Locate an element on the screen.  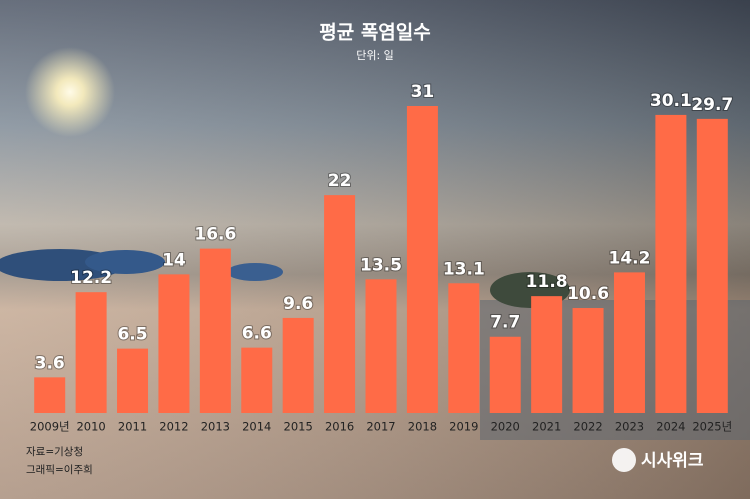
x-tick-label: 2024 is located at coordinates (670, 427).